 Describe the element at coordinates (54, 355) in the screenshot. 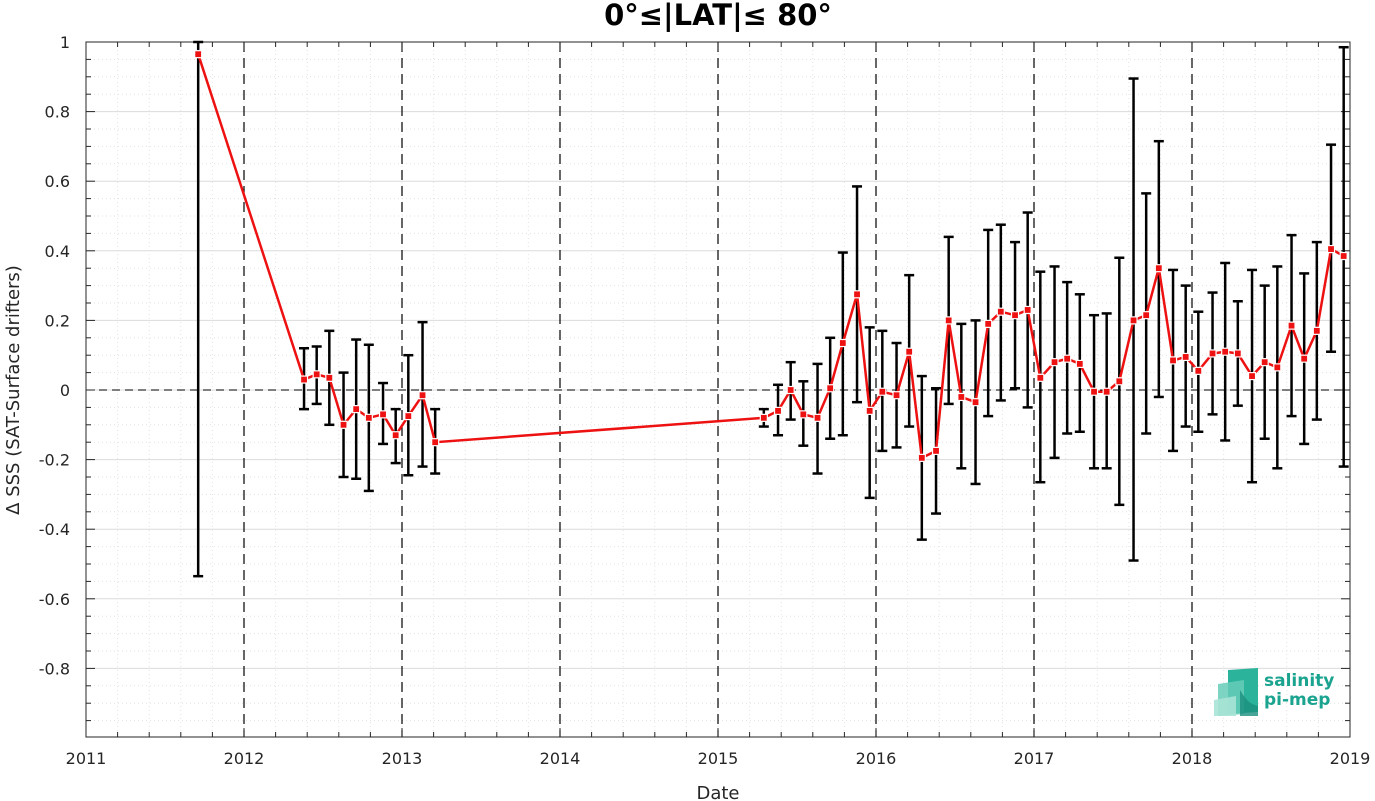

I see `y-tick-labels: 1 0.8 0.6 0.4 0.2 0 -0.2 -0.4 -0.6 -0.8` at that location.